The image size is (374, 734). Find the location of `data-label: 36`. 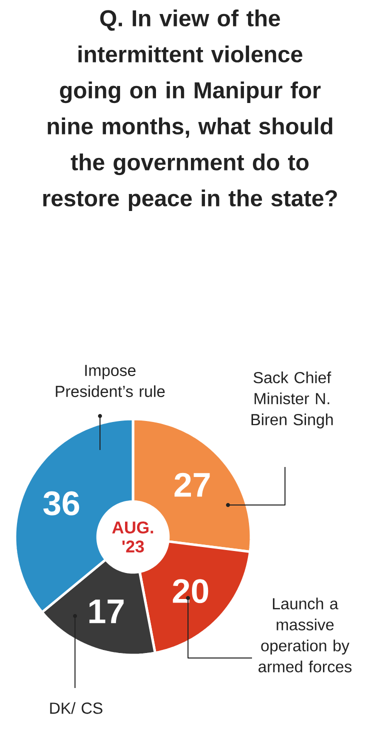

data-label: 36 is located at coordinates (61, 503).